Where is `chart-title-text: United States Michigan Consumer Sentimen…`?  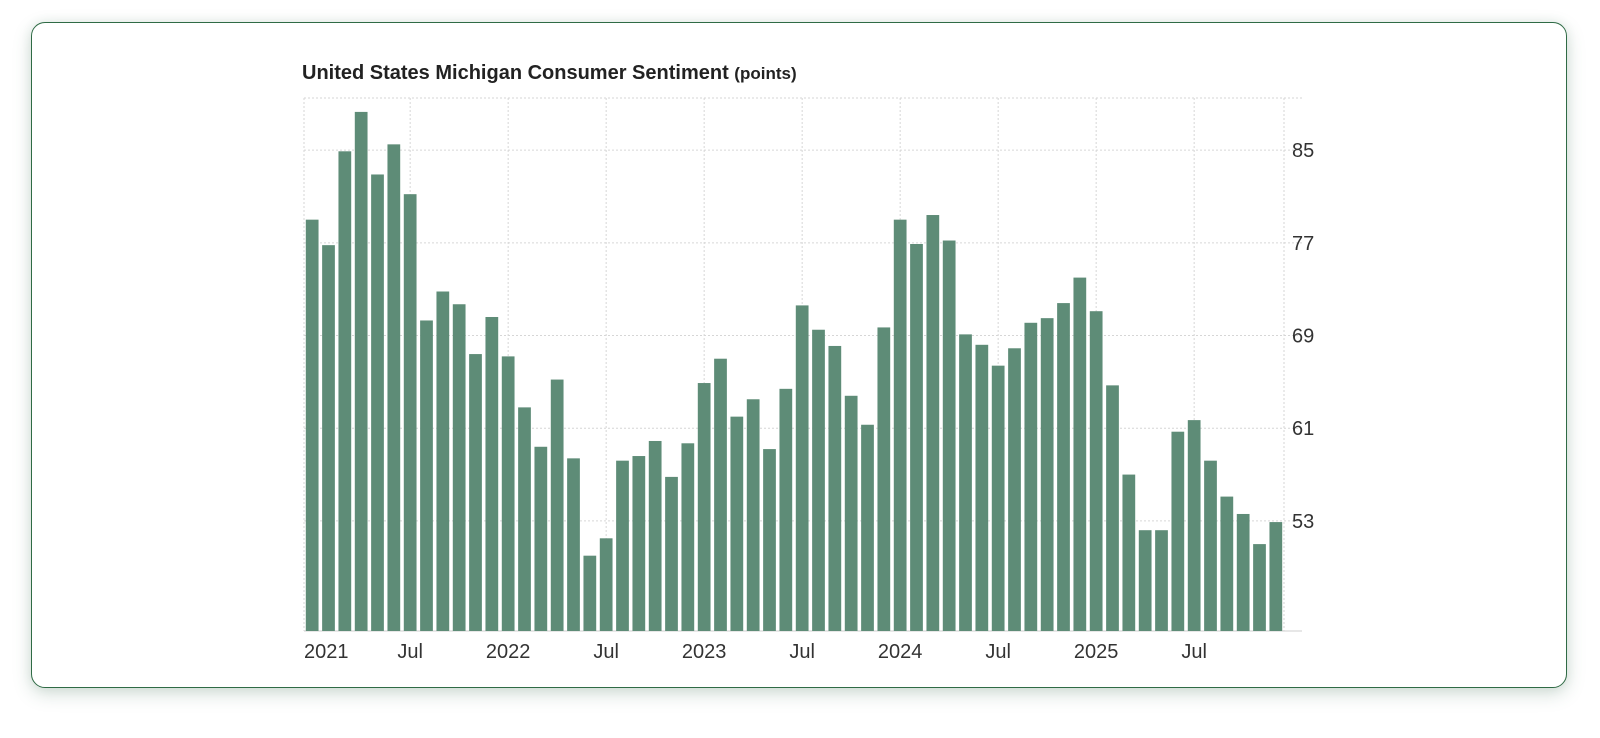 chart-title-text: United States Michigan Consumer Sentimen… is located at coordinates (515, 73).